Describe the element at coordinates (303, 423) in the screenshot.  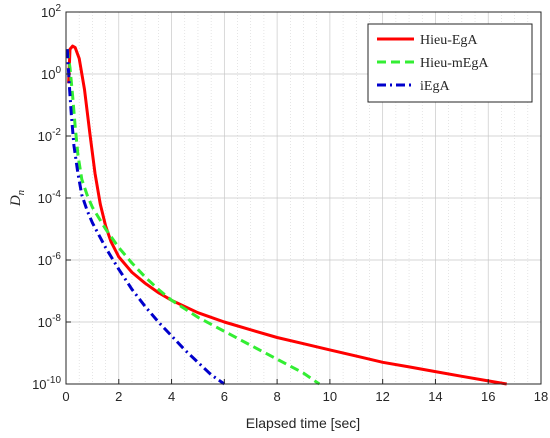
I see `x-axis-label: Elapsed time [sec]` at that location.